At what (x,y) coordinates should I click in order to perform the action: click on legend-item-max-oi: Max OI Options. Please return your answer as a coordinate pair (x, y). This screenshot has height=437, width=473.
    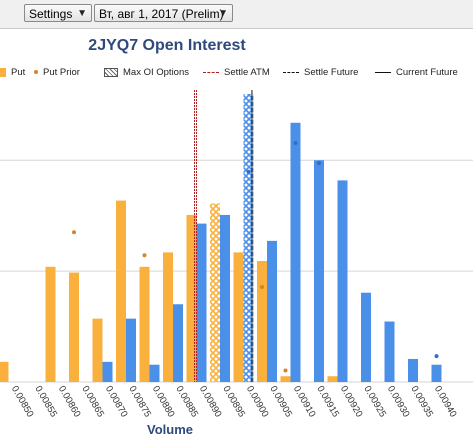
    Looking at the image, I should click on (146, 73).